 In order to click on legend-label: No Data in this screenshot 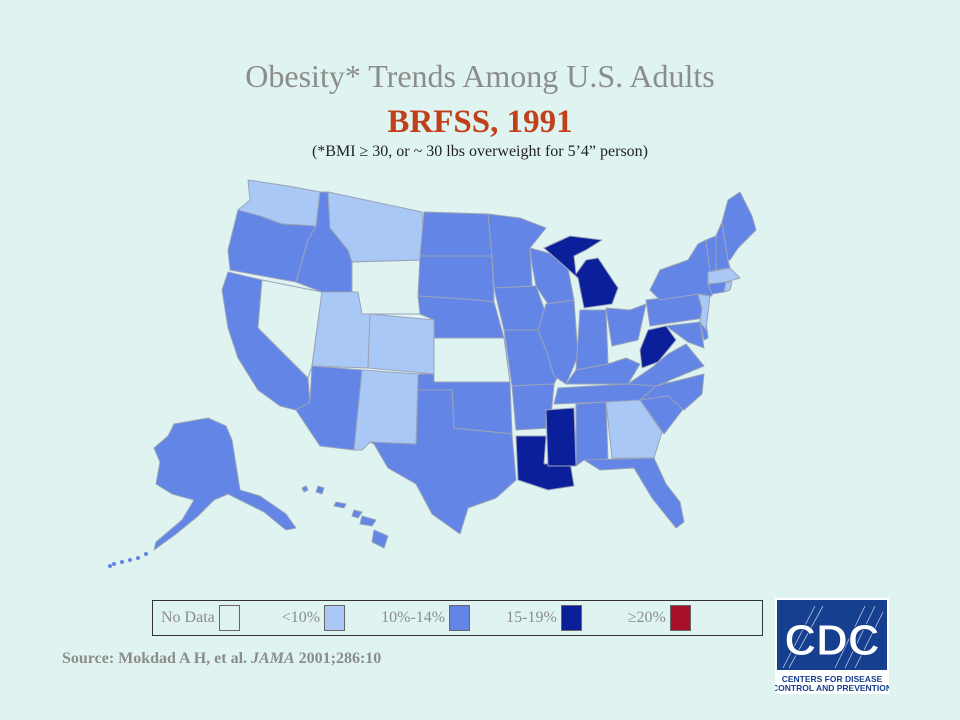, I will do `click(188, 617)`.